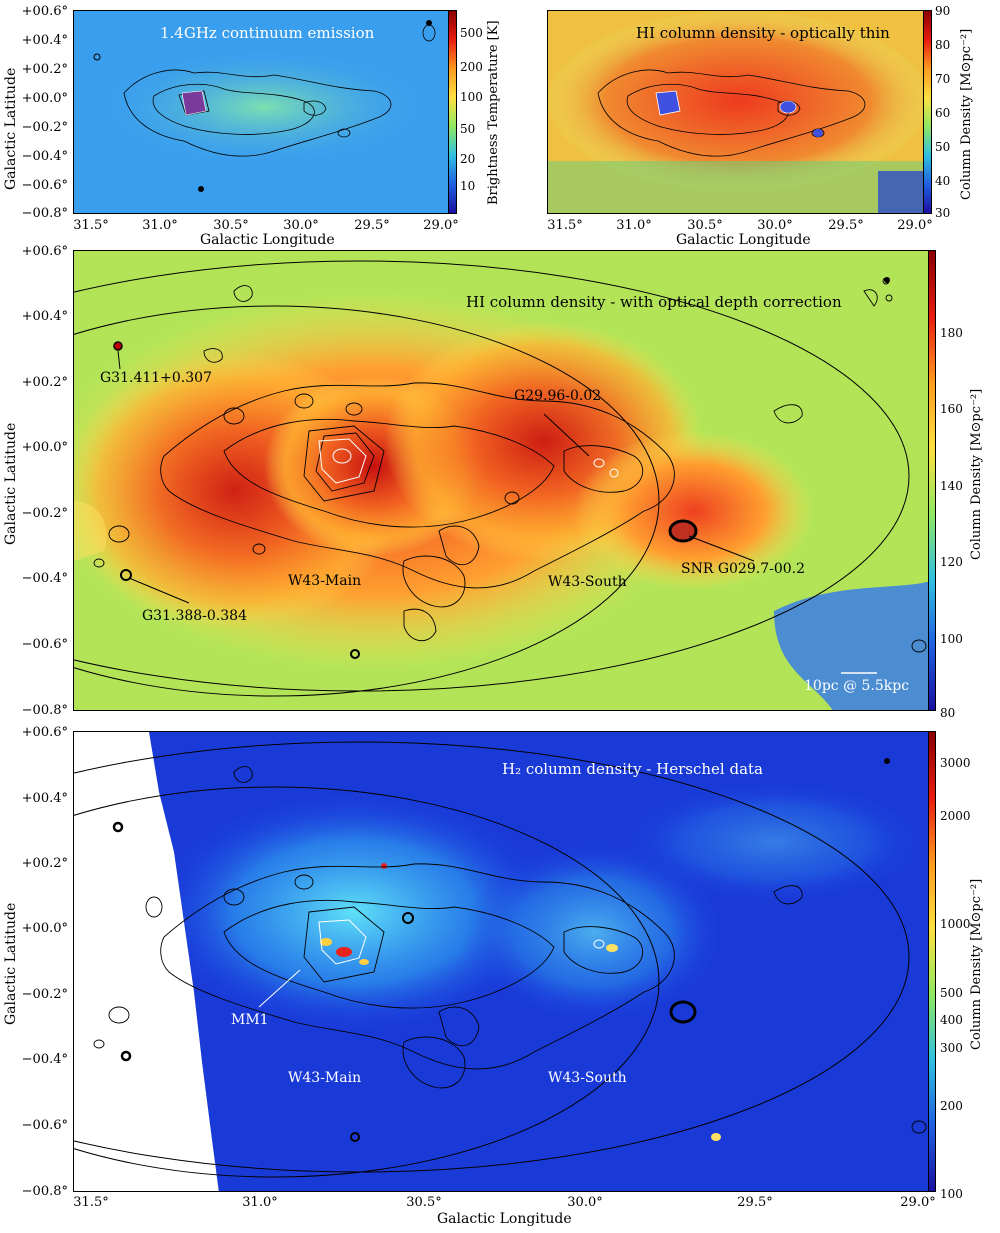 The width and height of the screenshot is (1000, 1233). I want to click on p3-colorbar, so click(932, 480).